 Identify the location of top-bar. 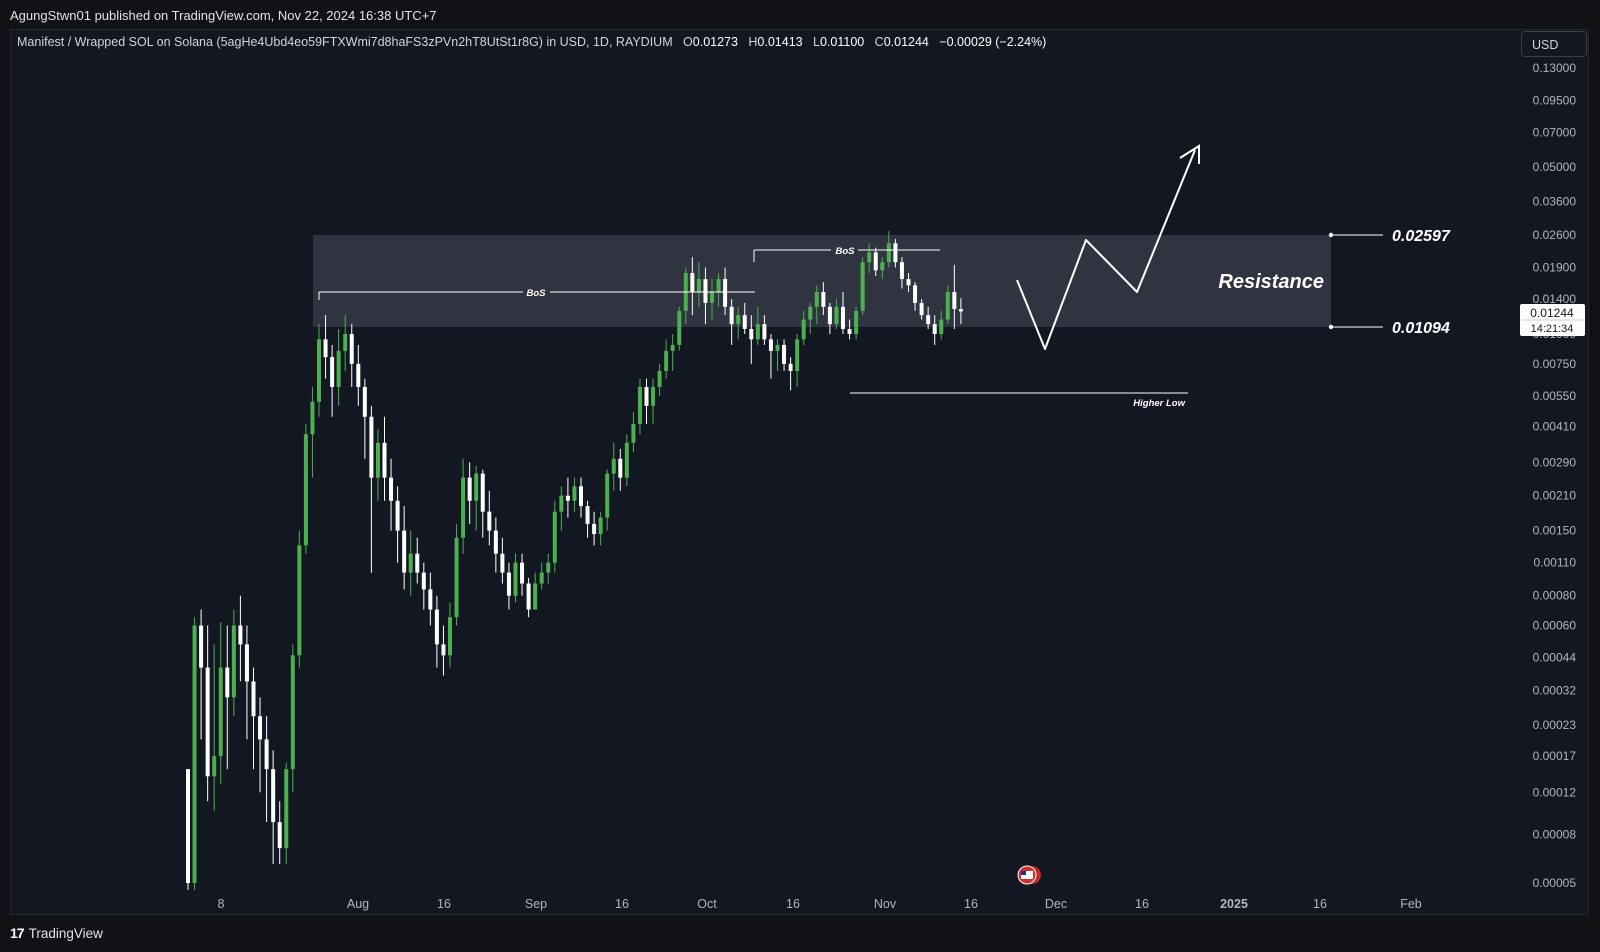
(800, 15).